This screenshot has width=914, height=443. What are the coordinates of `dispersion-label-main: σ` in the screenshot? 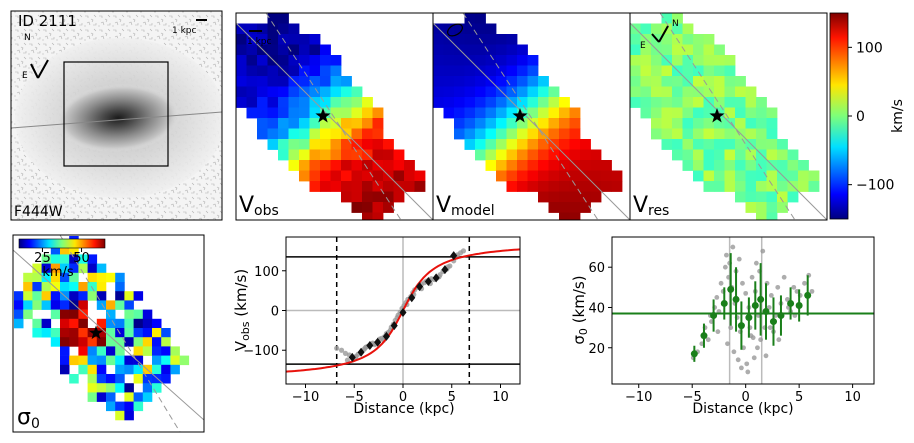 It's located at (24, 417).